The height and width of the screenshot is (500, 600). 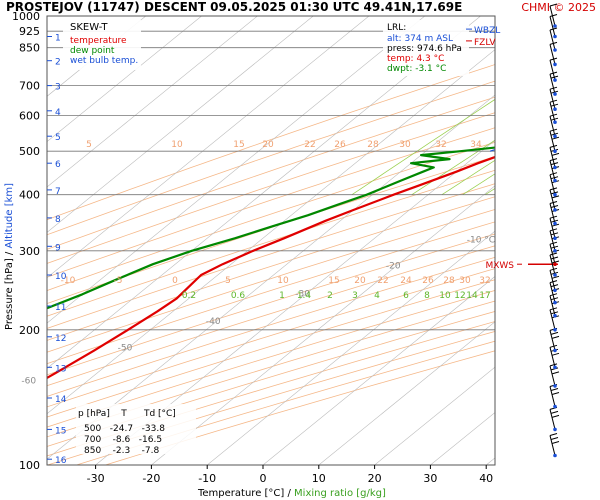 What do you see at coordinates (124, 429) in the screenshot?
I see `level-table-row-500: 500 -24.7 -33.8` at bounding box center [124, 429].